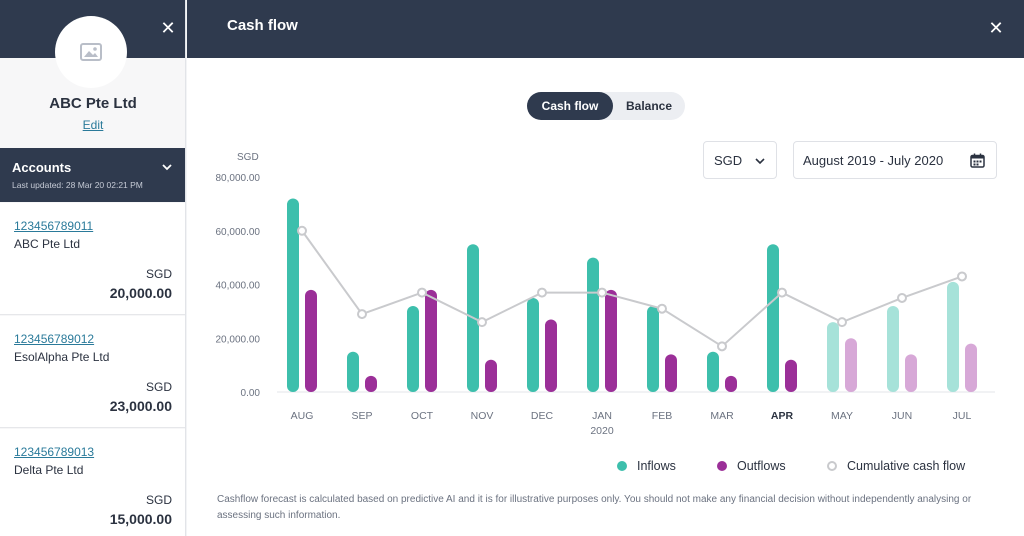  Describe the element at coordinates (251, 393) in the screenshot. I see `y-tick-label: 0.00` at that location.